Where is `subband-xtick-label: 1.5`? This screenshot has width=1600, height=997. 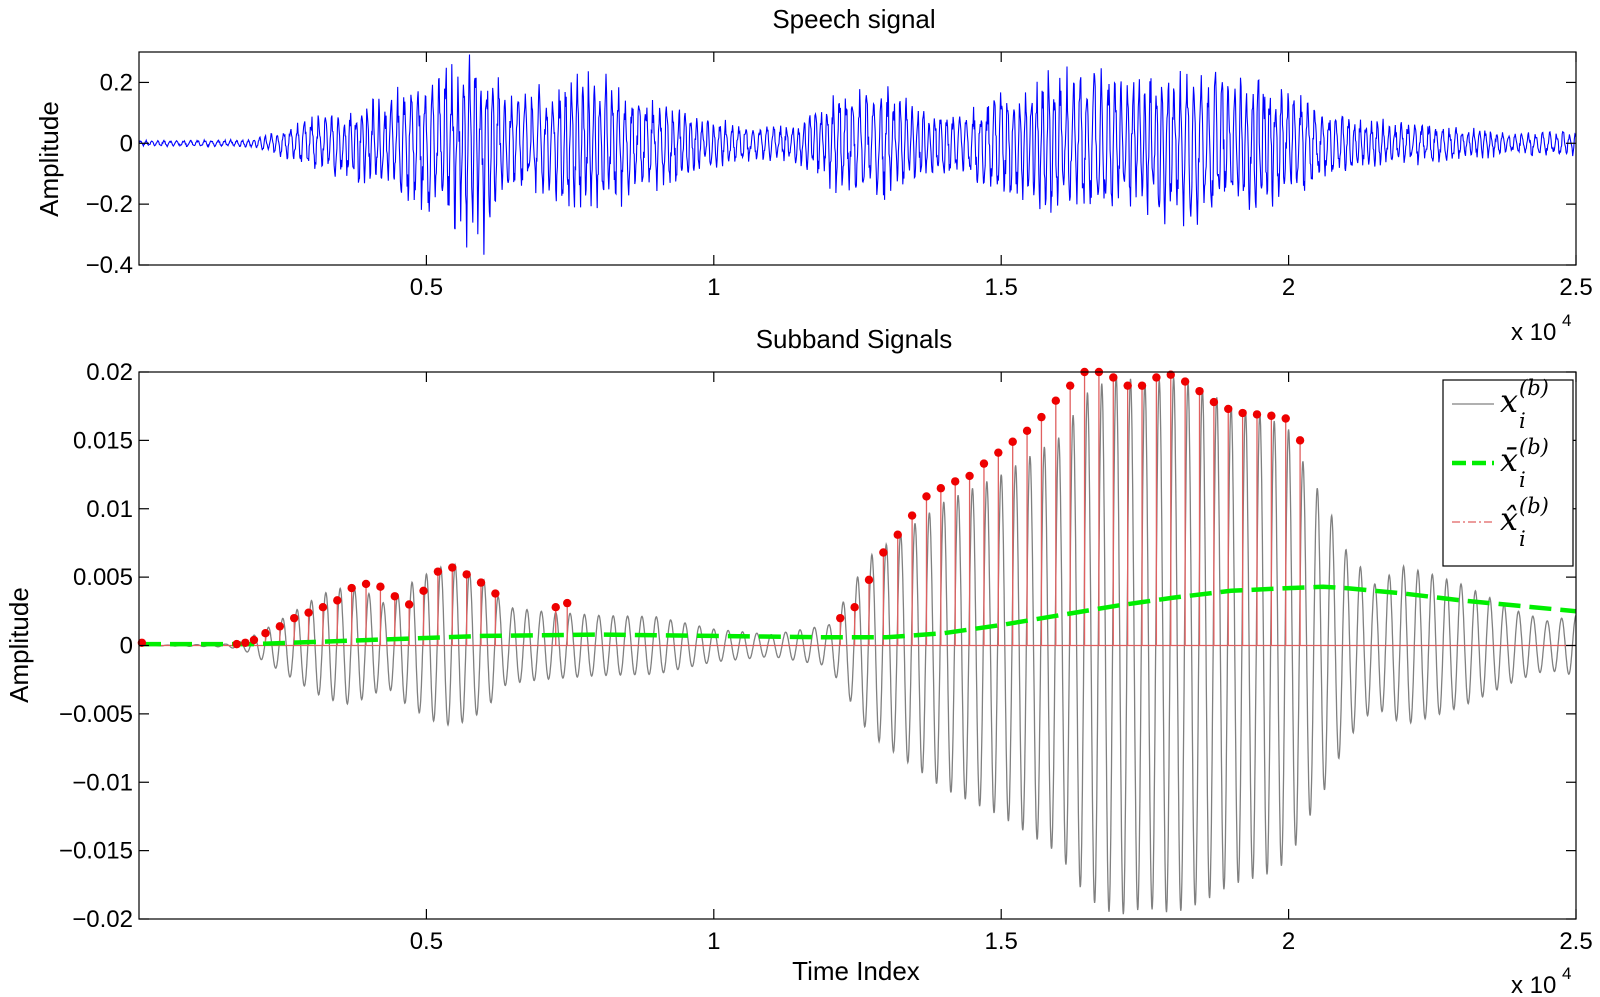
subband-xtick-label: 1.5 is located at coordinates (1001, 941).